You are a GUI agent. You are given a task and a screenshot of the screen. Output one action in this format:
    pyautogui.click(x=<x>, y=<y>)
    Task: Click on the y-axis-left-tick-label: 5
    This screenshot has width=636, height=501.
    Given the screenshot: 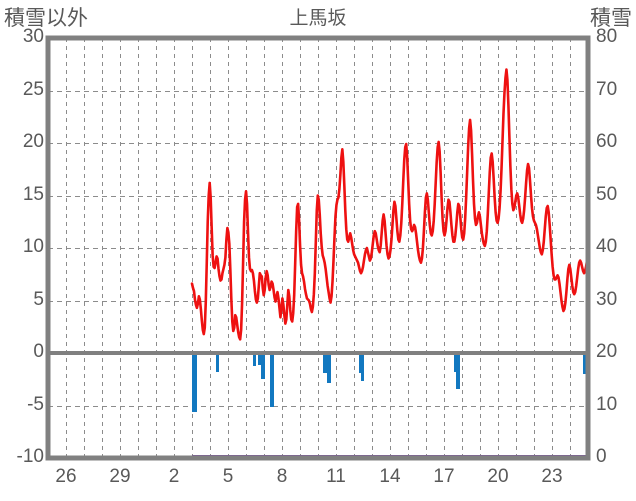 What is the action you would take?
    pyautogui.click(x=38, y=299)
    